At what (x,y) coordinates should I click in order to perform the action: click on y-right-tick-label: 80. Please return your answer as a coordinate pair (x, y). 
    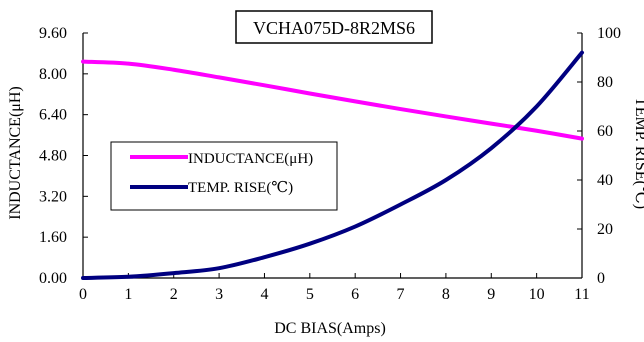
    Looking at the image, I should click on (605, 82).